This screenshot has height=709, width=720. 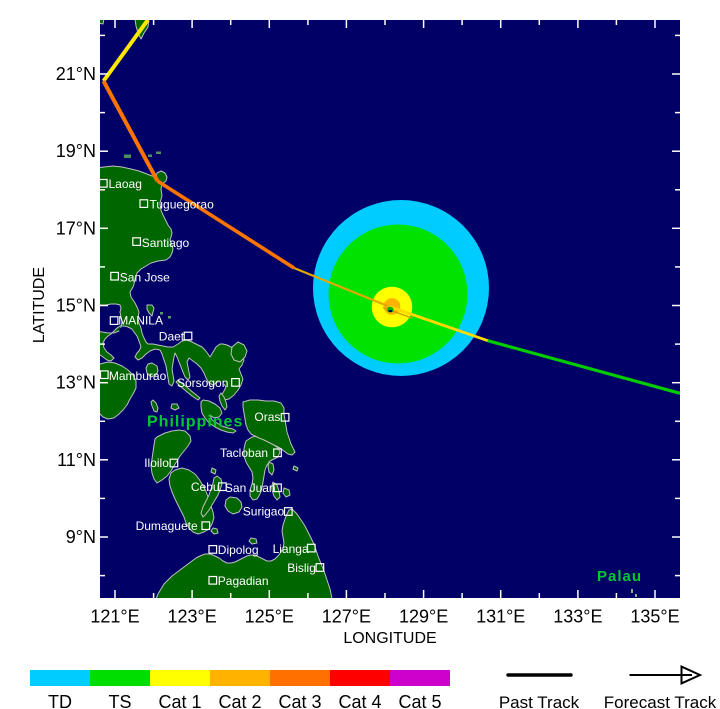 I want to click on svg-text: Past Track, so click(x=539, y=701).